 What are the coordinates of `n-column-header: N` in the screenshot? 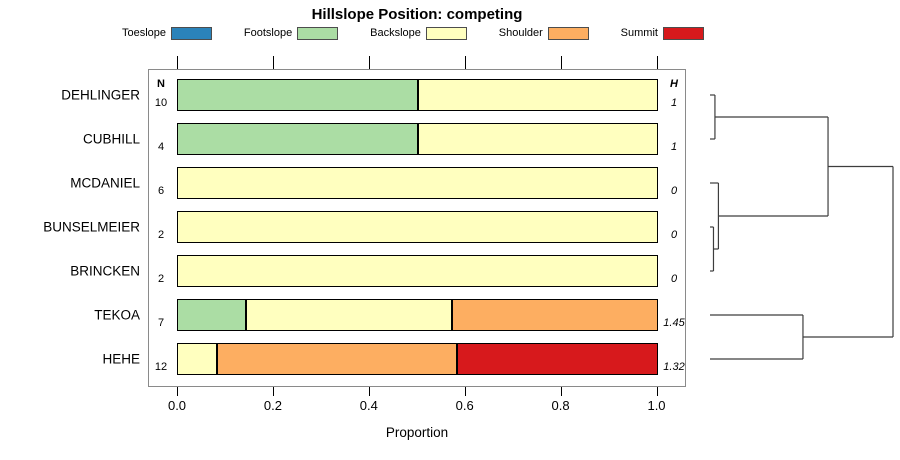 It's located at (161, 84).